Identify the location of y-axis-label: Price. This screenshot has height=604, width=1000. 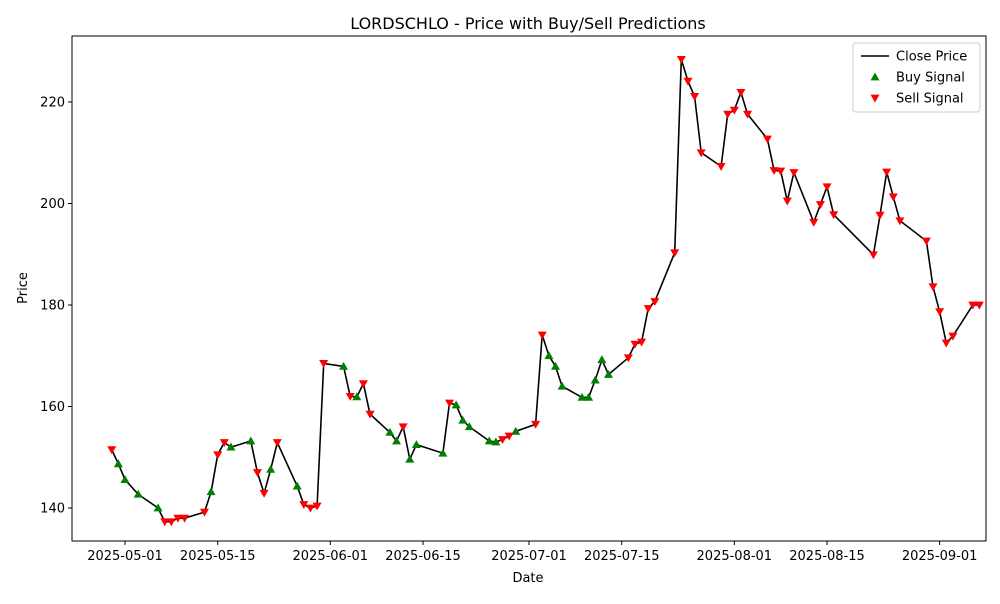
(23, 288).